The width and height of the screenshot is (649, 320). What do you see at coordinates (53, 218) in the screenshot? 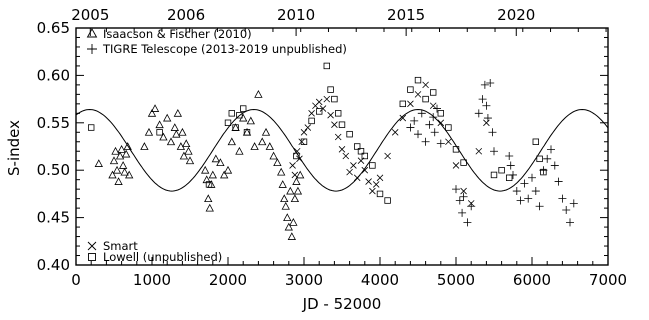
I see `y-tick-label: 0.45` at bounding box center [53, 218].